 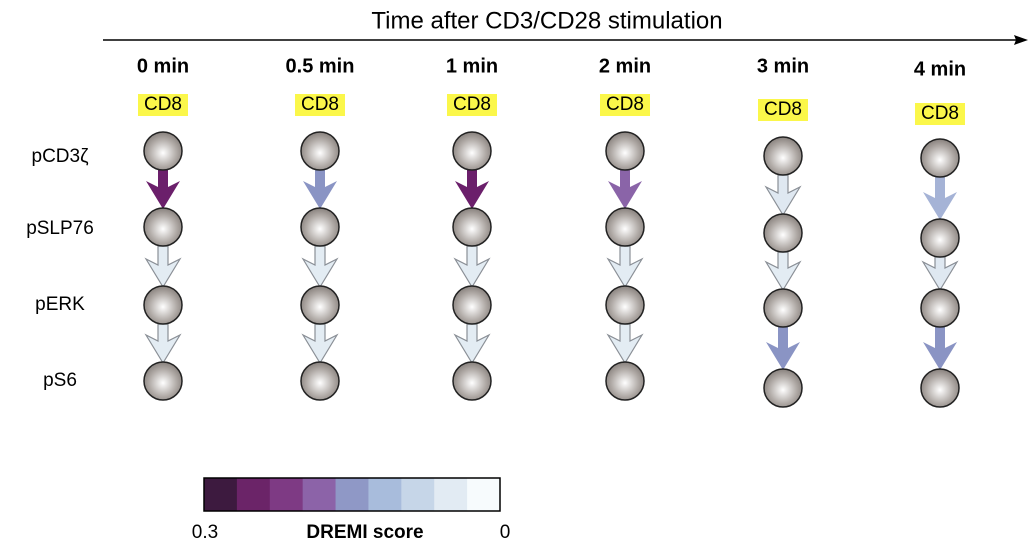 What do you see at coordinates (546, 20) in the screenshot?
I see `title: Time after CD3/CD28 stimulation` at bounding box center [546, 20].